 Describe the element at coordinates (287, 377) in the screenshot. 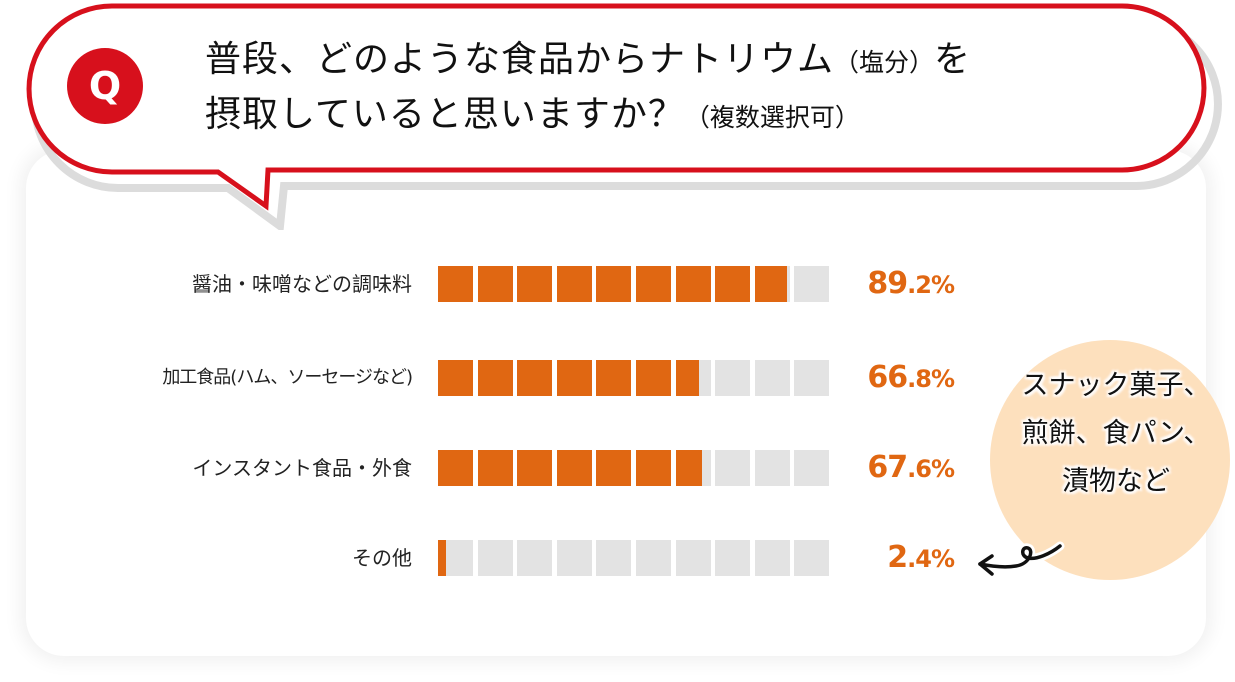

I see `row-label: 加工食品(ハム、ソーセージなど)` at that location.